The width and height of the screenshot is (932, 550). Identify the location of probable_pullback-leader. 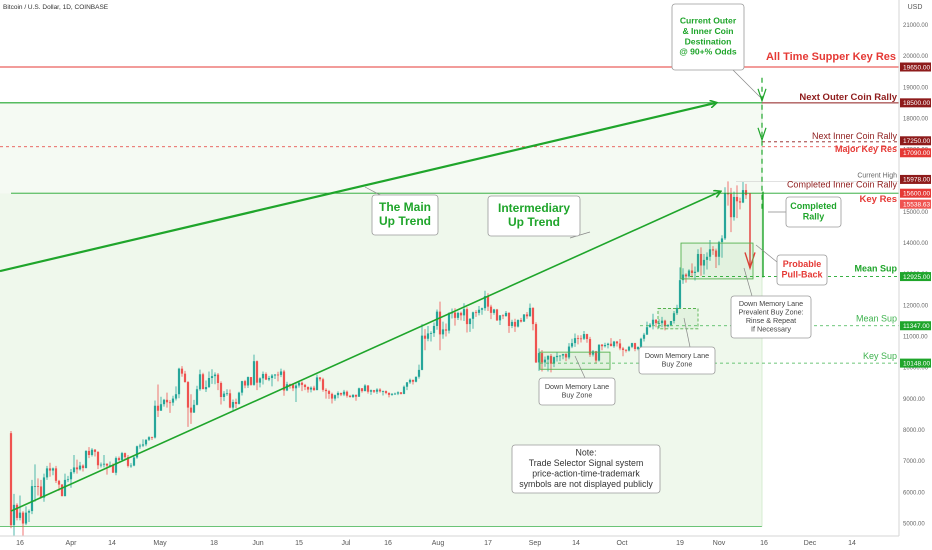
(766, 253).